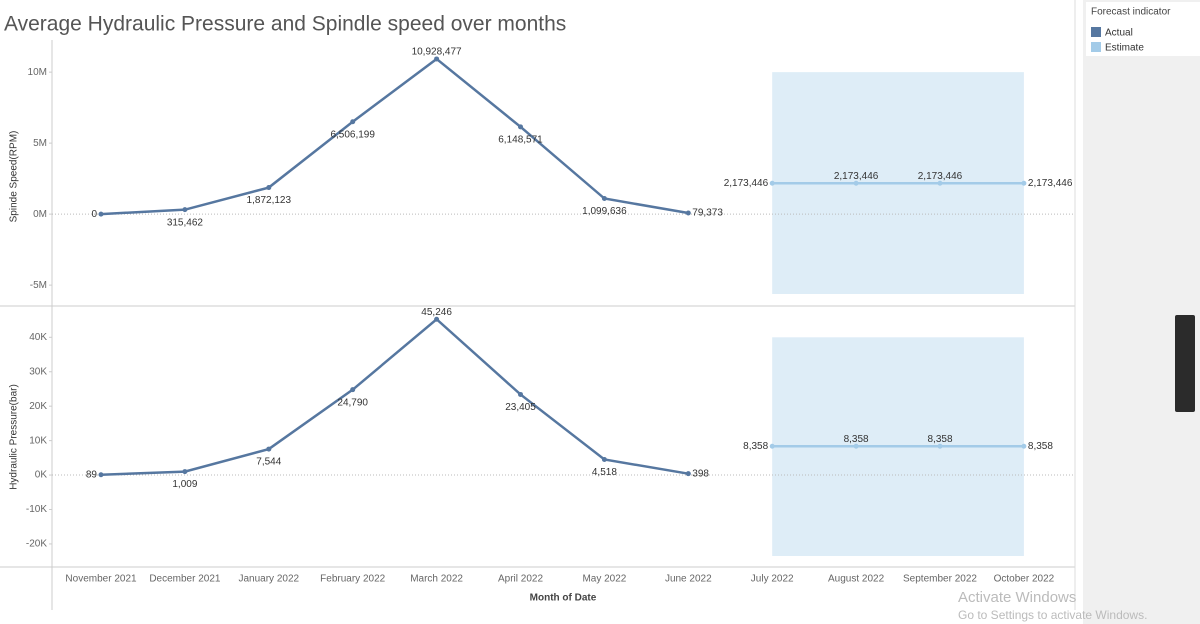 This screenshot has width=1200, height=624. Describe the element at coordinates (101, 579) in the screenshot. I see `x-tick-label: November 2021` at that location.